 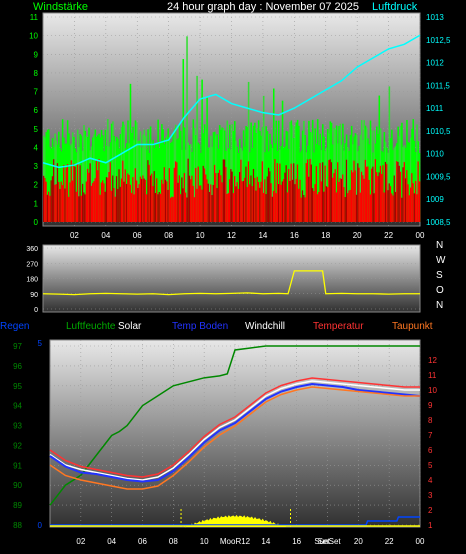 What do you see at coordinates (438, 176) in the screenshot?
I see `pressure-tick-2: 1009,5` at bounding box center [438, 176].